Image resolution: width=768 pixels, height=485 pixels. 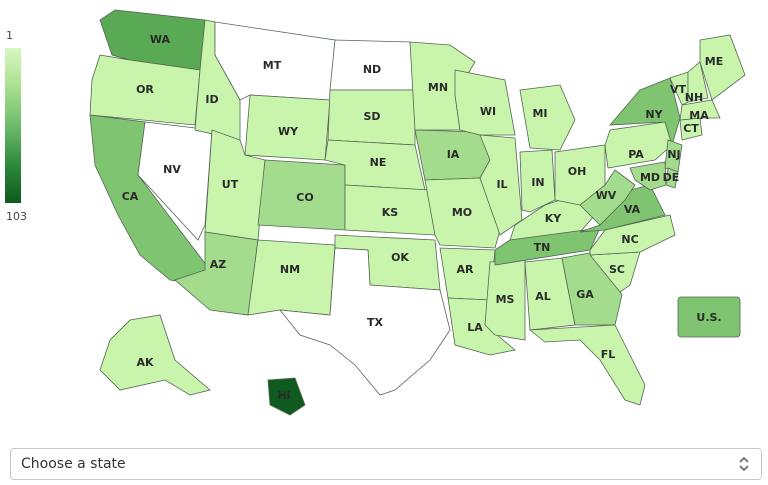 What do you see at coordinates (9, 35) in the screenshot?
I see `legend-min-label: 1` at bounding box center [9, 35].